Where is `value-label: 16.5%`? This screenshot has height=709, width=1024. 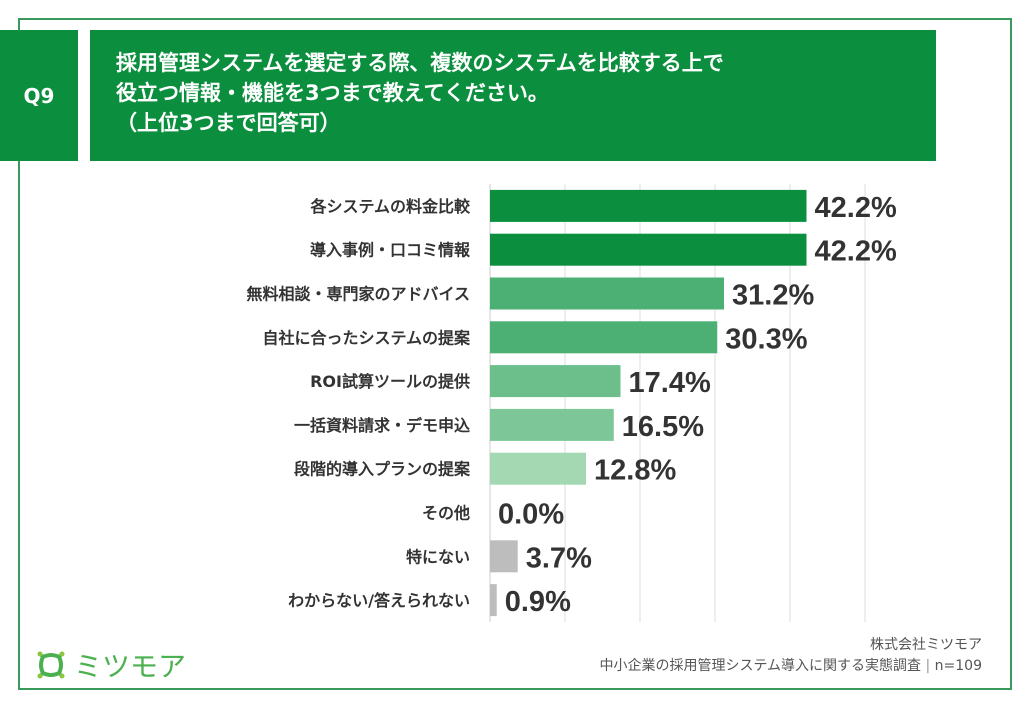 value-label: 16.5% is located at coordinates (663, 427).